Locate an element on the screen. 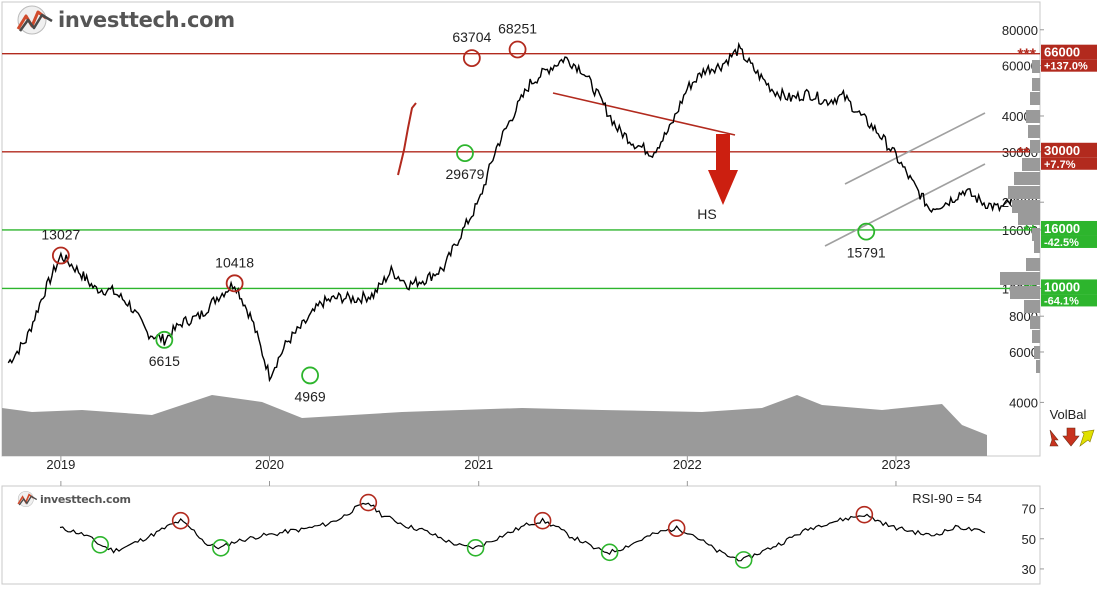  x-tick-label: 2023 is located at coordinates (895, 464).